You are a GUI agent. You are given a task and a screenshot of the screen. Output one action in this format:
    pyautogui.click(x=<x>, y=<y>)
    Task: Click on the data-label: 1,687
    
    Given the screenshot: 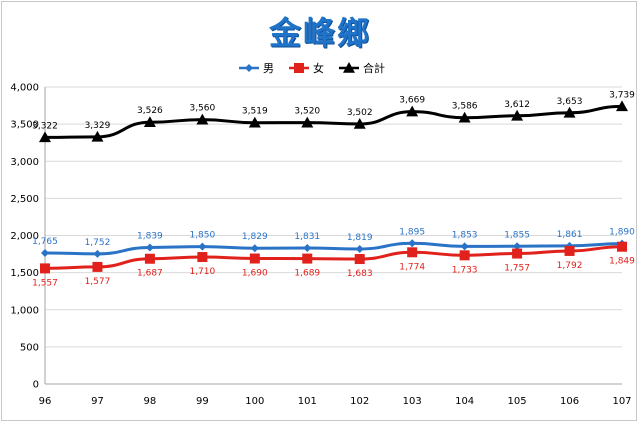 What is the action you would take?
    pyautogui.click(x=150, y=274)
    